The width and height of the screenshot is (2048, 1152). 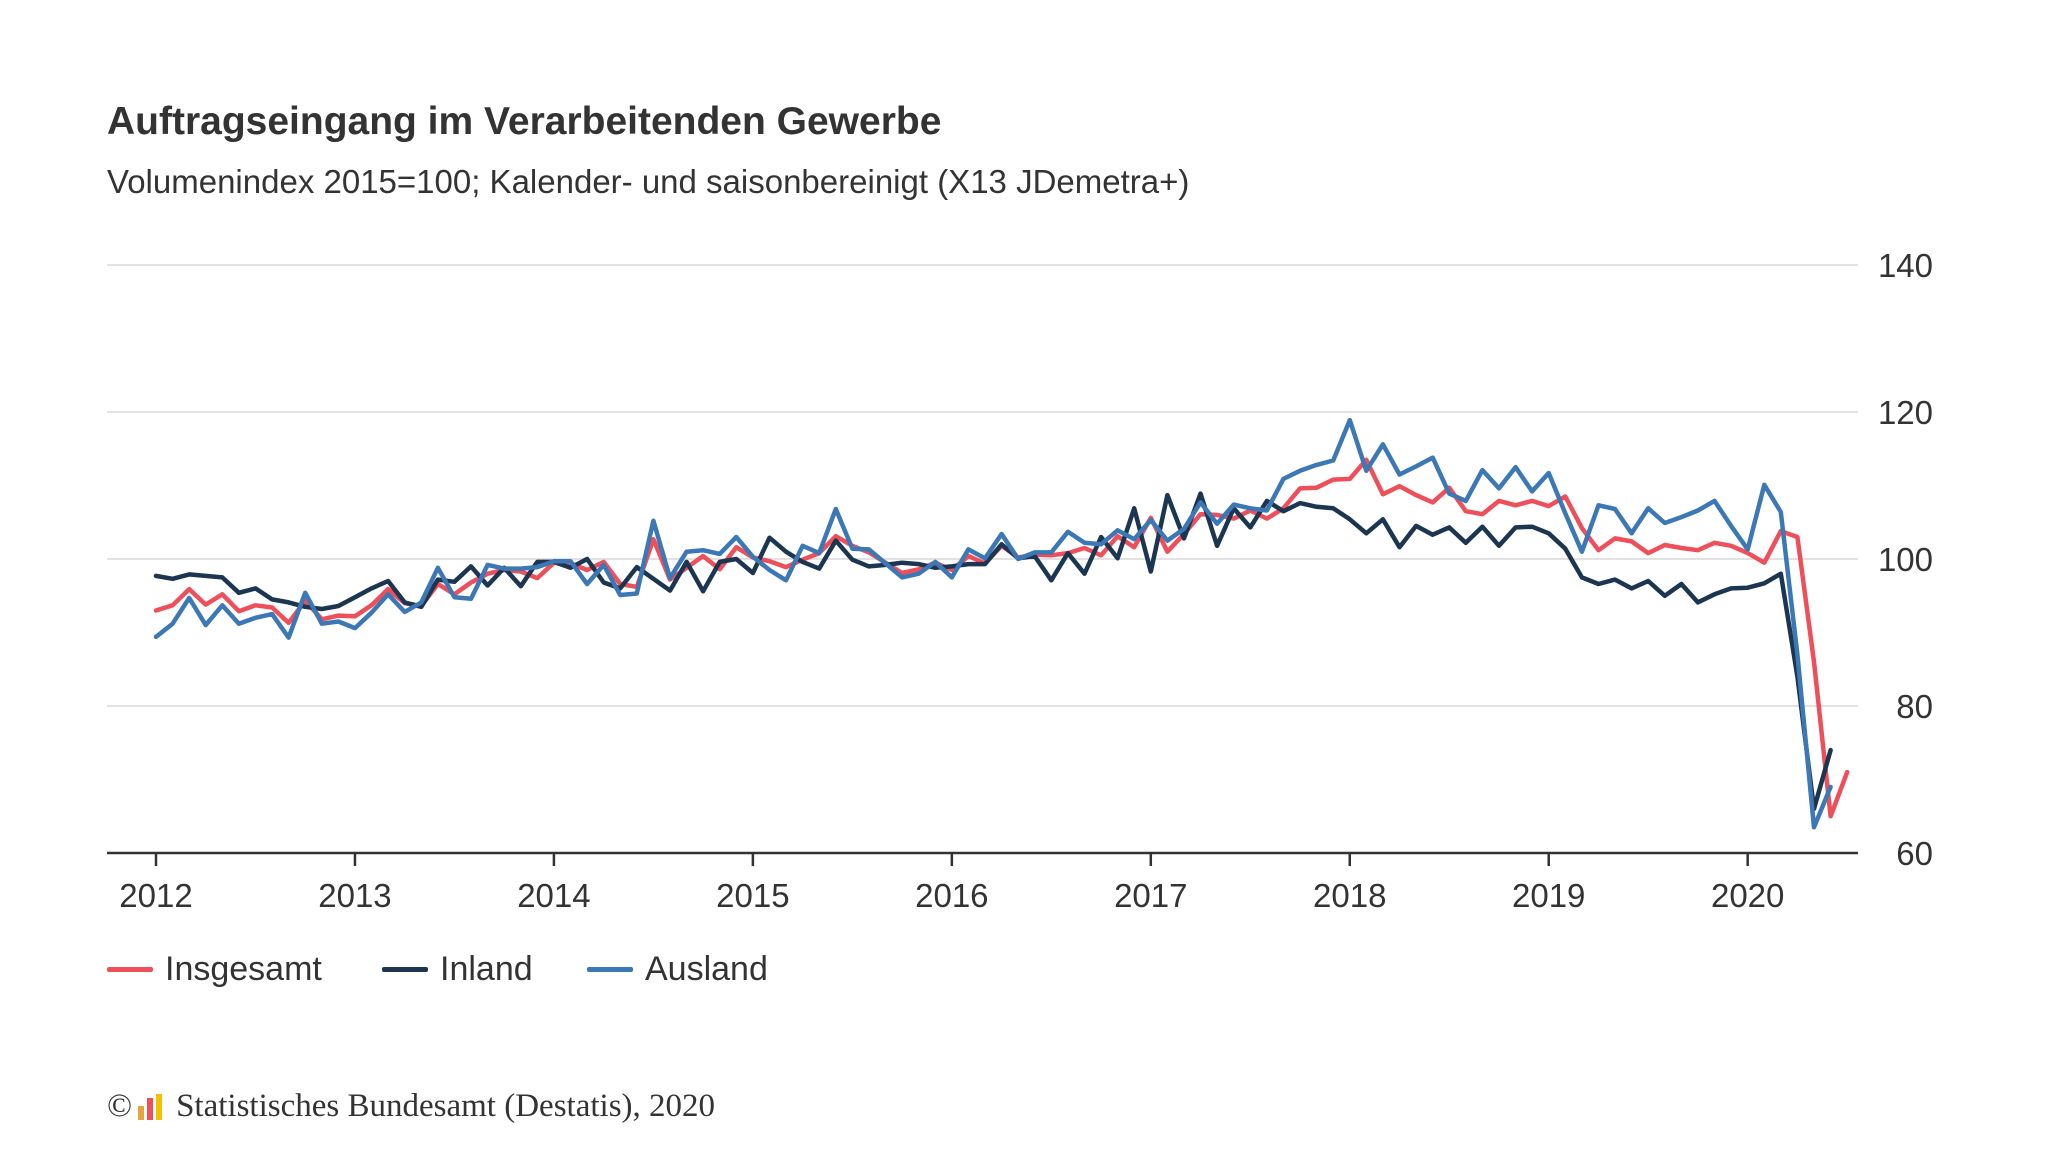 I want to click on y-tick-label: 120, so click(x=1905, y=412).